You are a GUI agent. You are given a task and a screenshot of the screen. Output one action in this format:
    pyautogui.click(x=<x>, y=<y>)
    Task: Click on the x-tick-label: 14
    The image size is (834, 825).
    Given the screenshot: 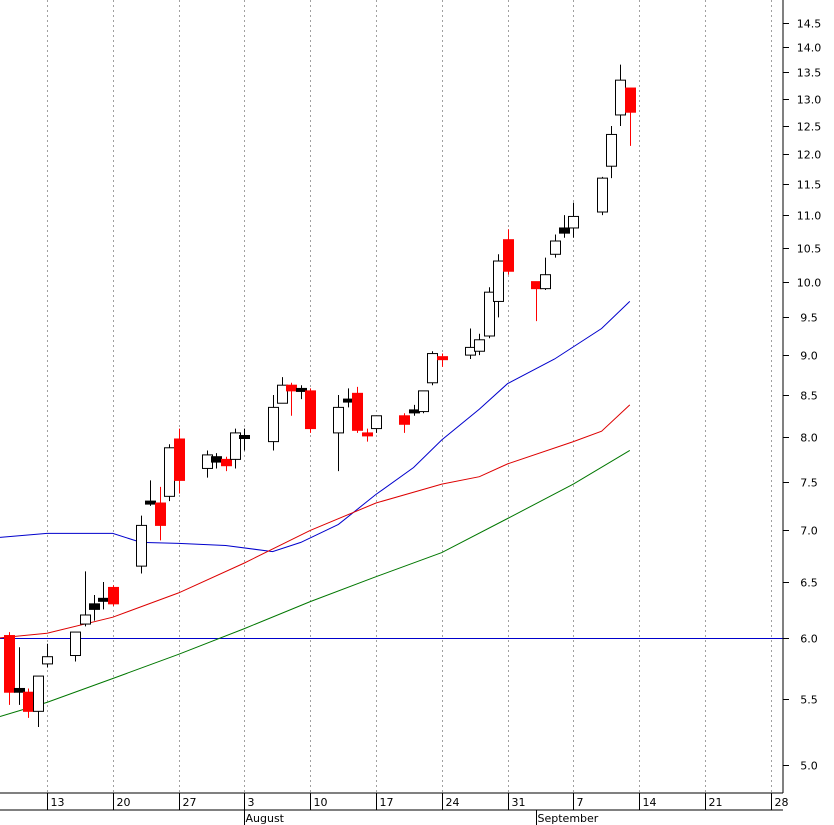 What is the action you would take?
    pyautogui.click(x=650, y=802)
    